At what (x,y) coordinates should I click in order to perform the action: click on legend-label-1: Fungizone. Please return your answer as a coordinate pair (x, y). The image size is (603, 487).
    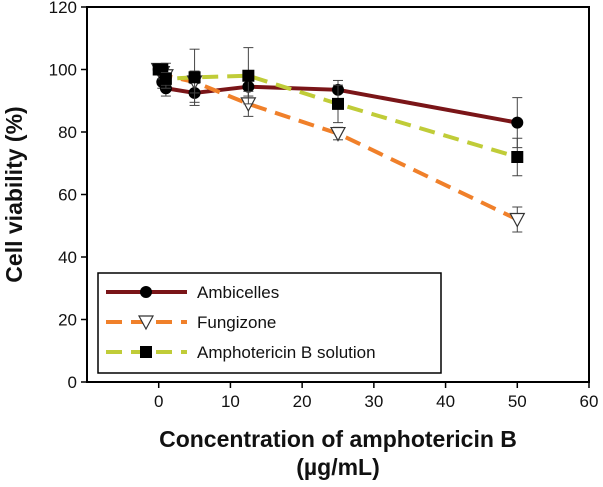
    Looking at the image, I should click on (236, 322).